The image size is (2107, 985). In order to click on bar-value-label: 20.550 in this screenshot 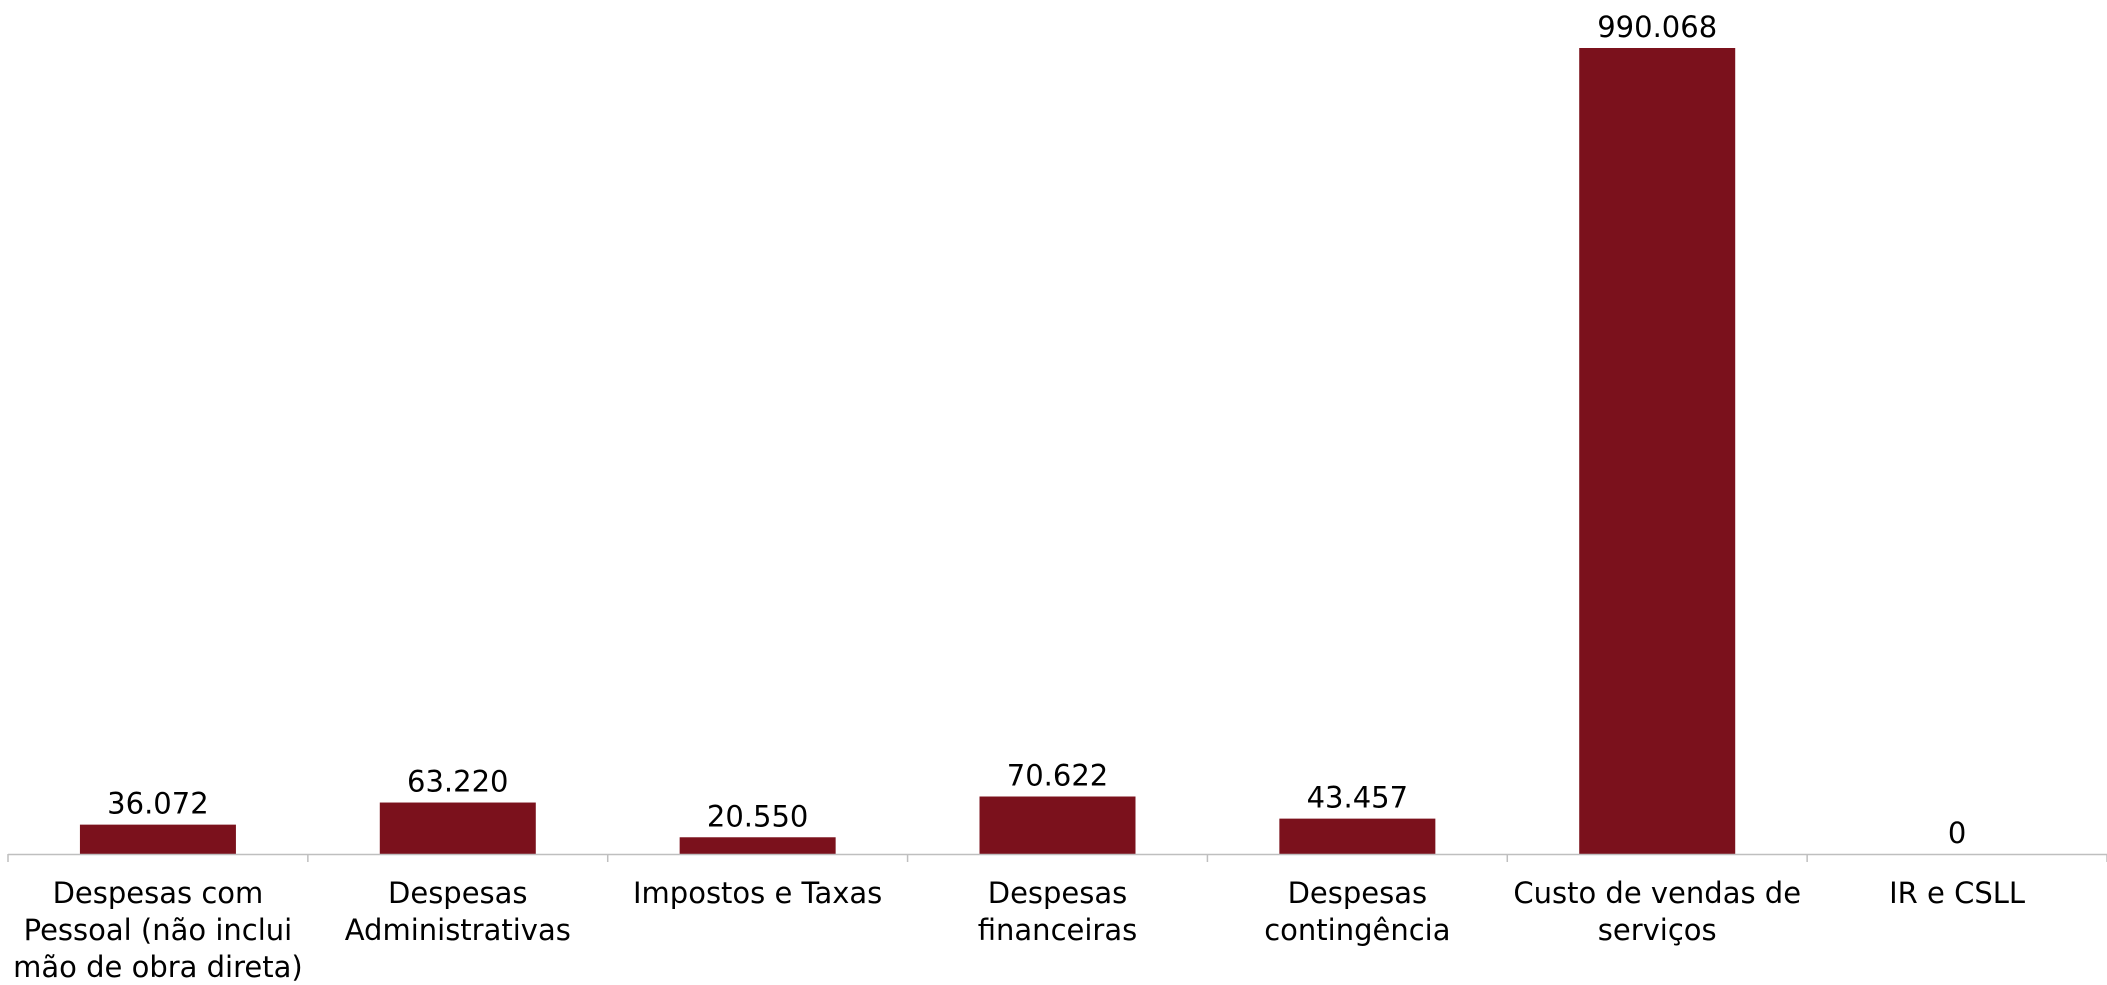, I will do `click(757, 816)`.